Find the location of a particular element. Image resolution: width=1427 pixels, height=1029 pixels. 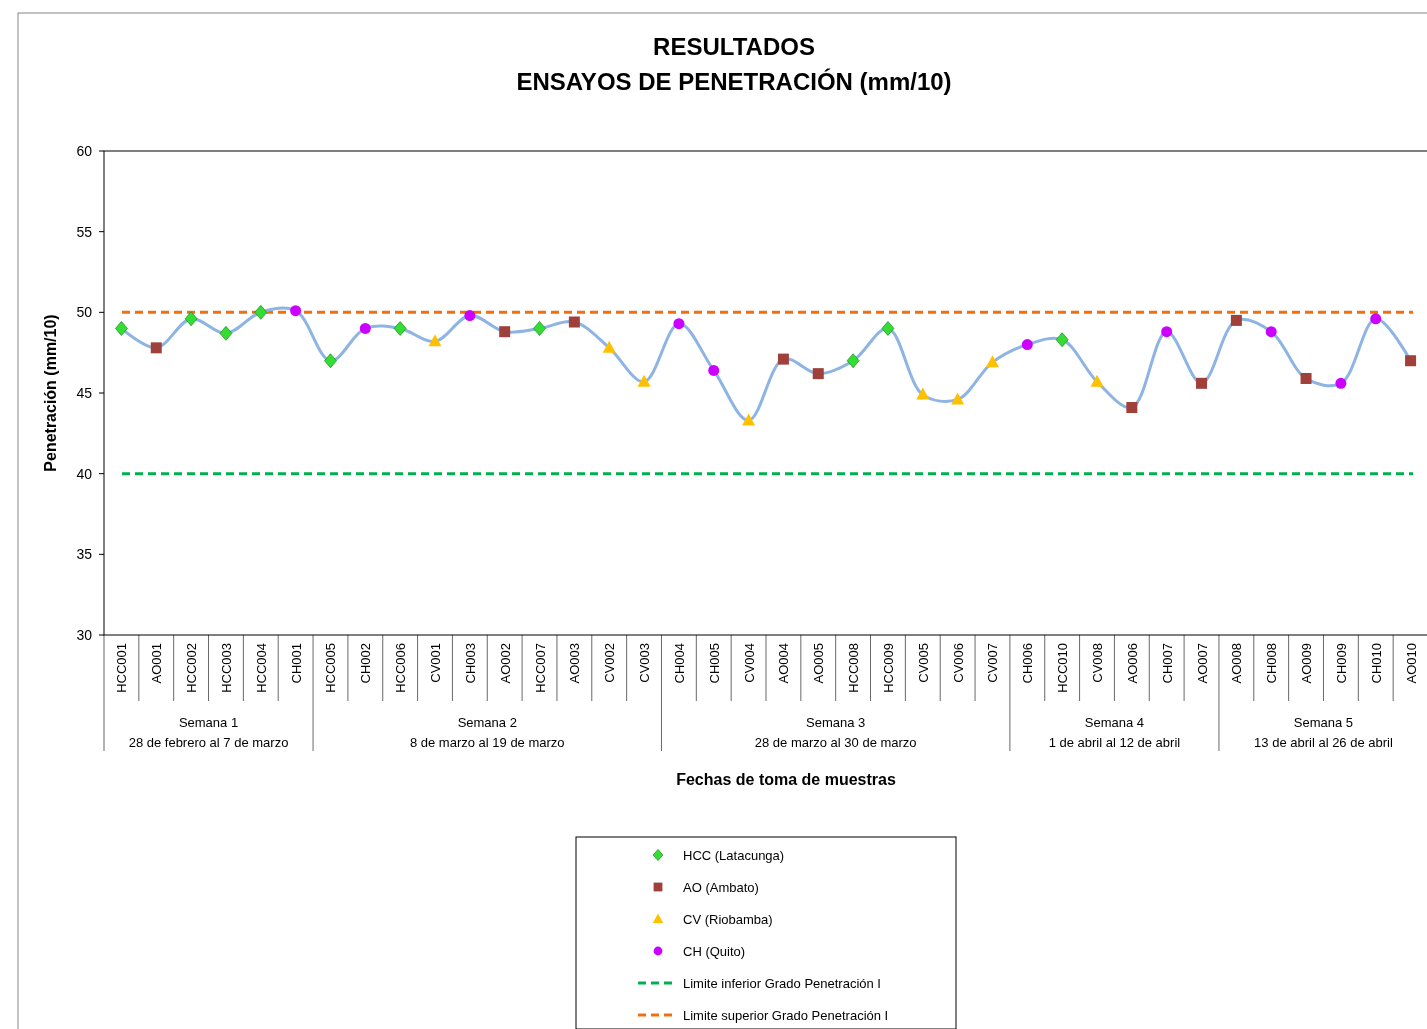

y-tick-label: 50 is located at coordinates (84, 312).